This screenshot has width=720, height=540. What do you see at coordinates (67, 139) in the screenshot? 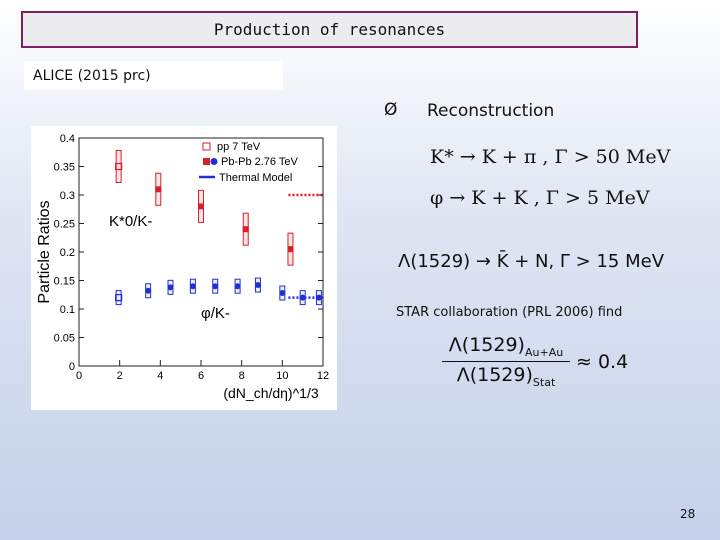
I see `y-tick-label: 0.4` at bounding box center [67, 139].